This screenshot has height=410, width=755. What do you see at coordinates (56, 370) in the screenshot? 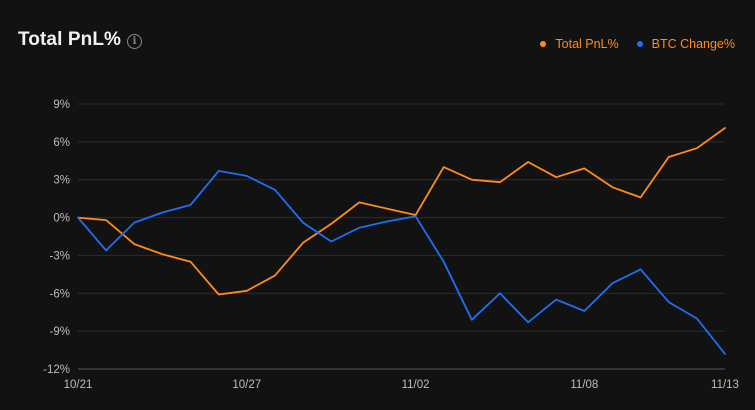
I see `y-tick-label: -12%` at bounding box center [56, 370].